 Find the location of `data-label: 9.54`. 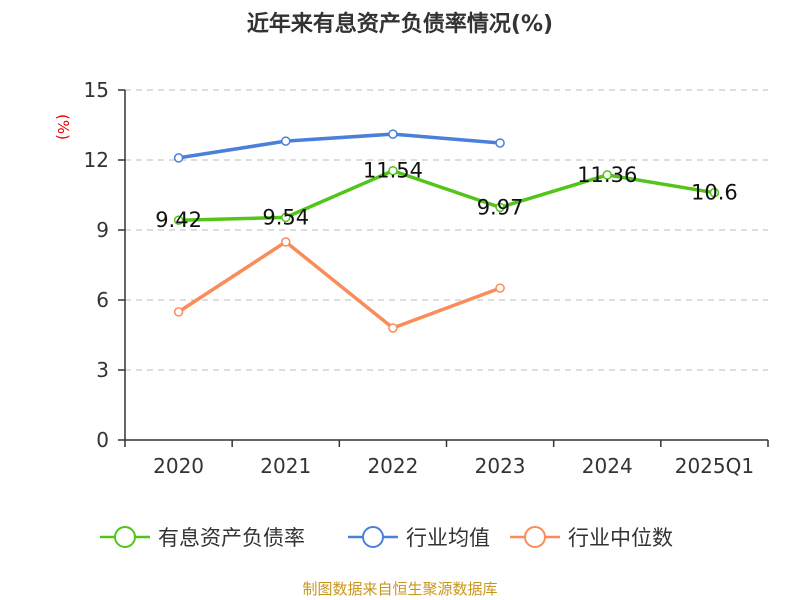

data-label: 9.54 is located at coordinates (285, 217).